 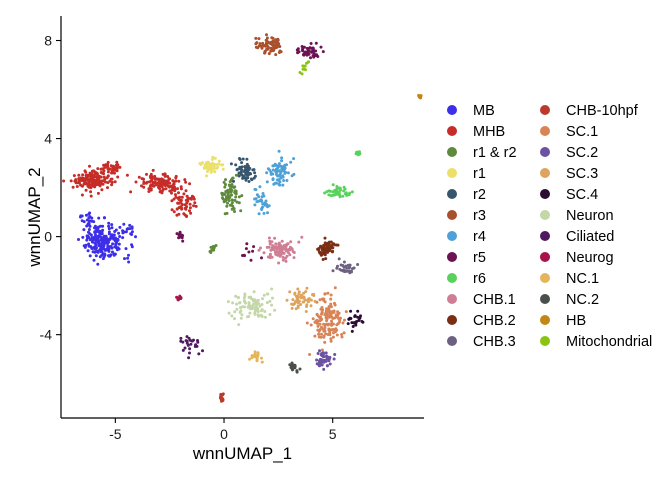 I want to click on legend-key, so click(x=452, y=194).